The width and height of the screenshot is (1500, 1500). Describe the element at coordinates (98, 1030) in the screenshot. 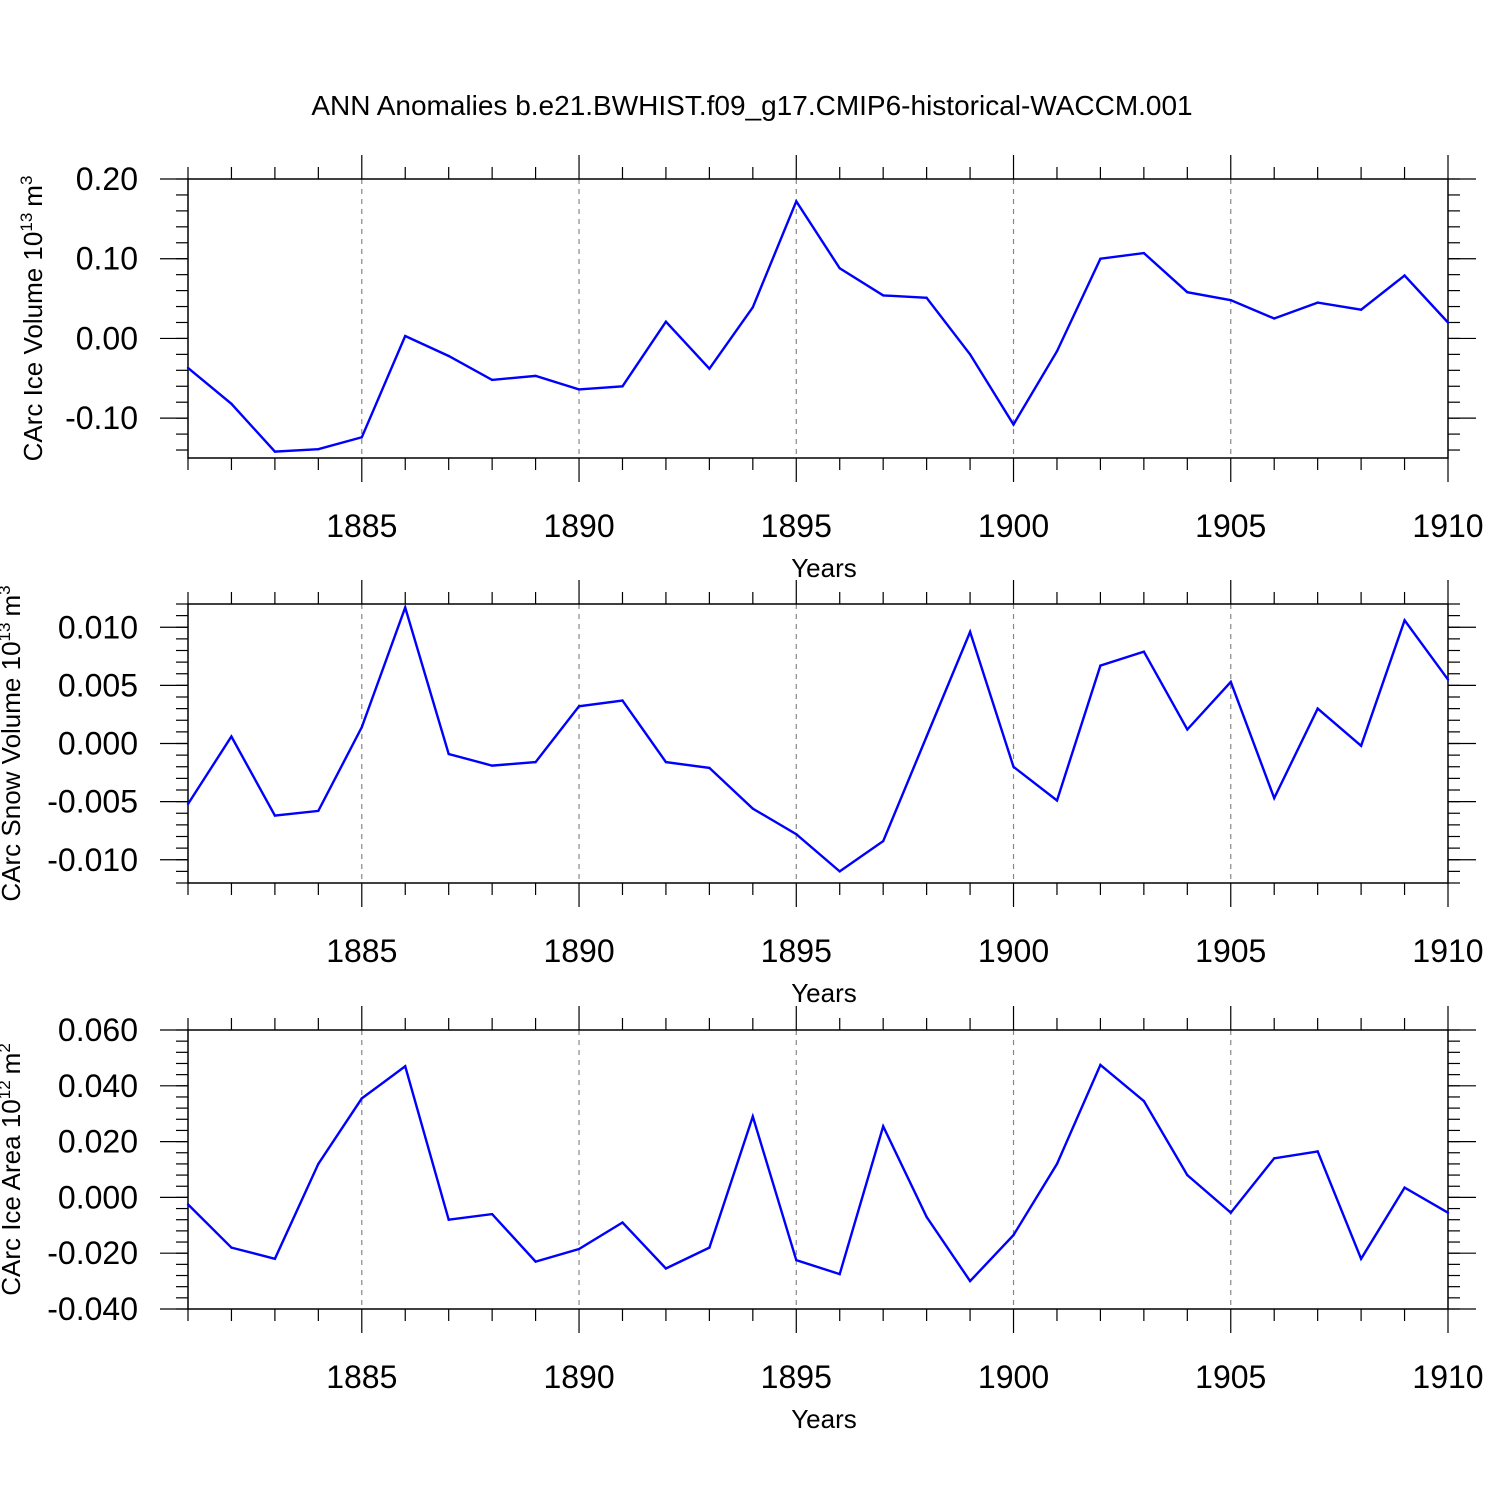

I see `y-tick-label: 0.060` at that location.